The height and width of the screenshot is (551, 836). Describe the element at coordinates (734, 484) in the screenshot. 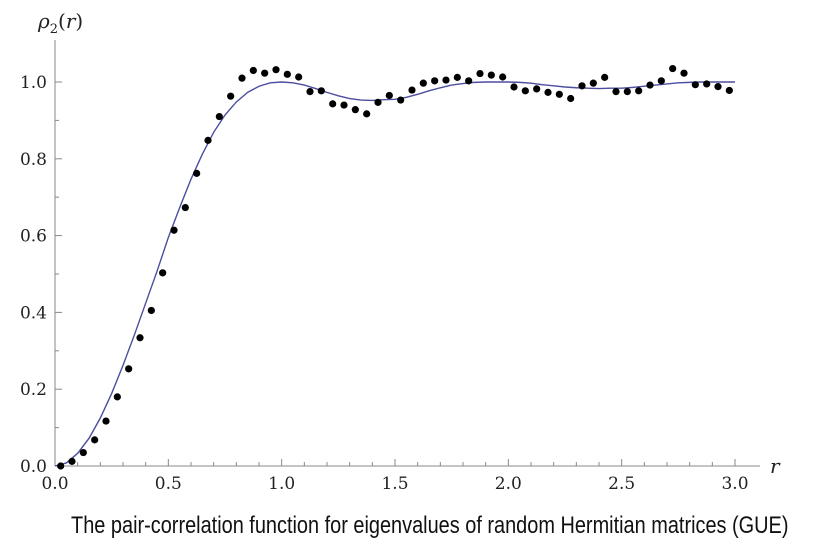

I see `x-tick-label: 3.0` at that location.